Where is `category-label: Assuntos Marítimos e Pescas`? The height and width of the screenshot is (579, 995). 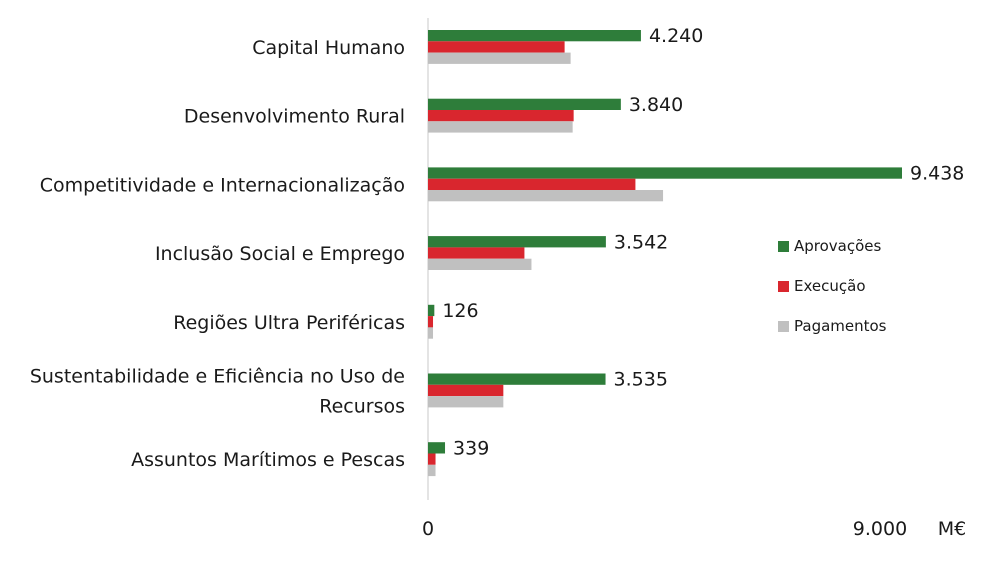
category-label: Assuntos Marítimos e Pescas is located at coordinates (268, 460).